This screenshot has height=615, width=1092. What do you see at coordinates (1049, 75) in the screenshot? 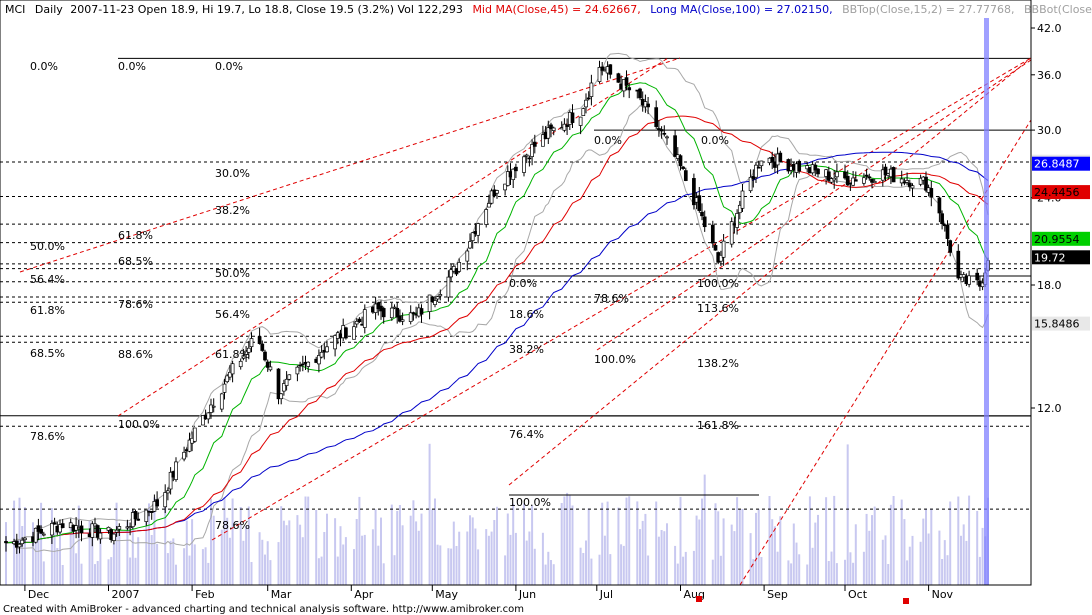
I see `y-tick-label: 36.0` at bounding box center [1049, 75].